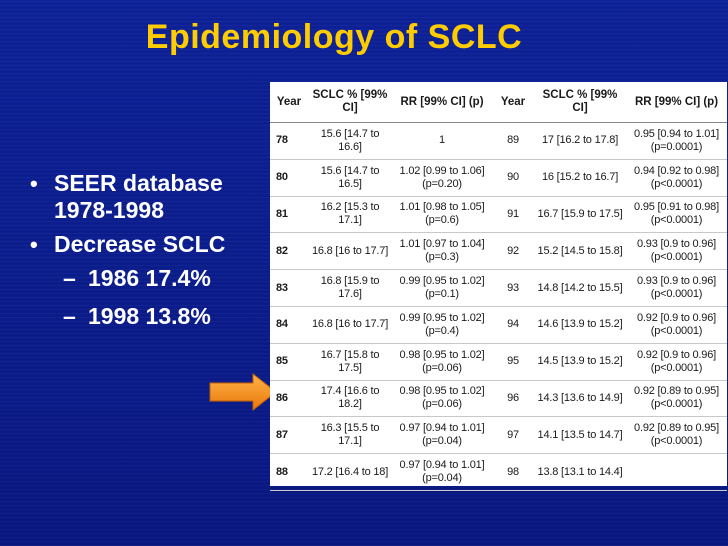 Image resolution: width=728 pixels, height=546 pixels. What do you see at coordinates (580, 399) in the screenshot?
I see `cell-sclc-percent: 14.3 [13.6 to 14.9]` at bounding box center [580, 399].